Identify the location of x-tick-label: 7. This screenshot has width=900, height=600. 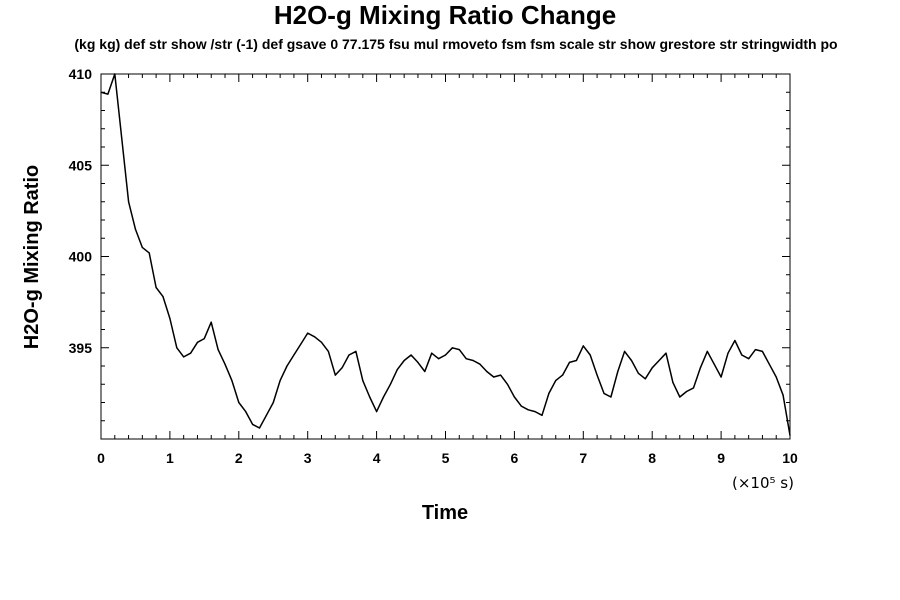
(583, 458).